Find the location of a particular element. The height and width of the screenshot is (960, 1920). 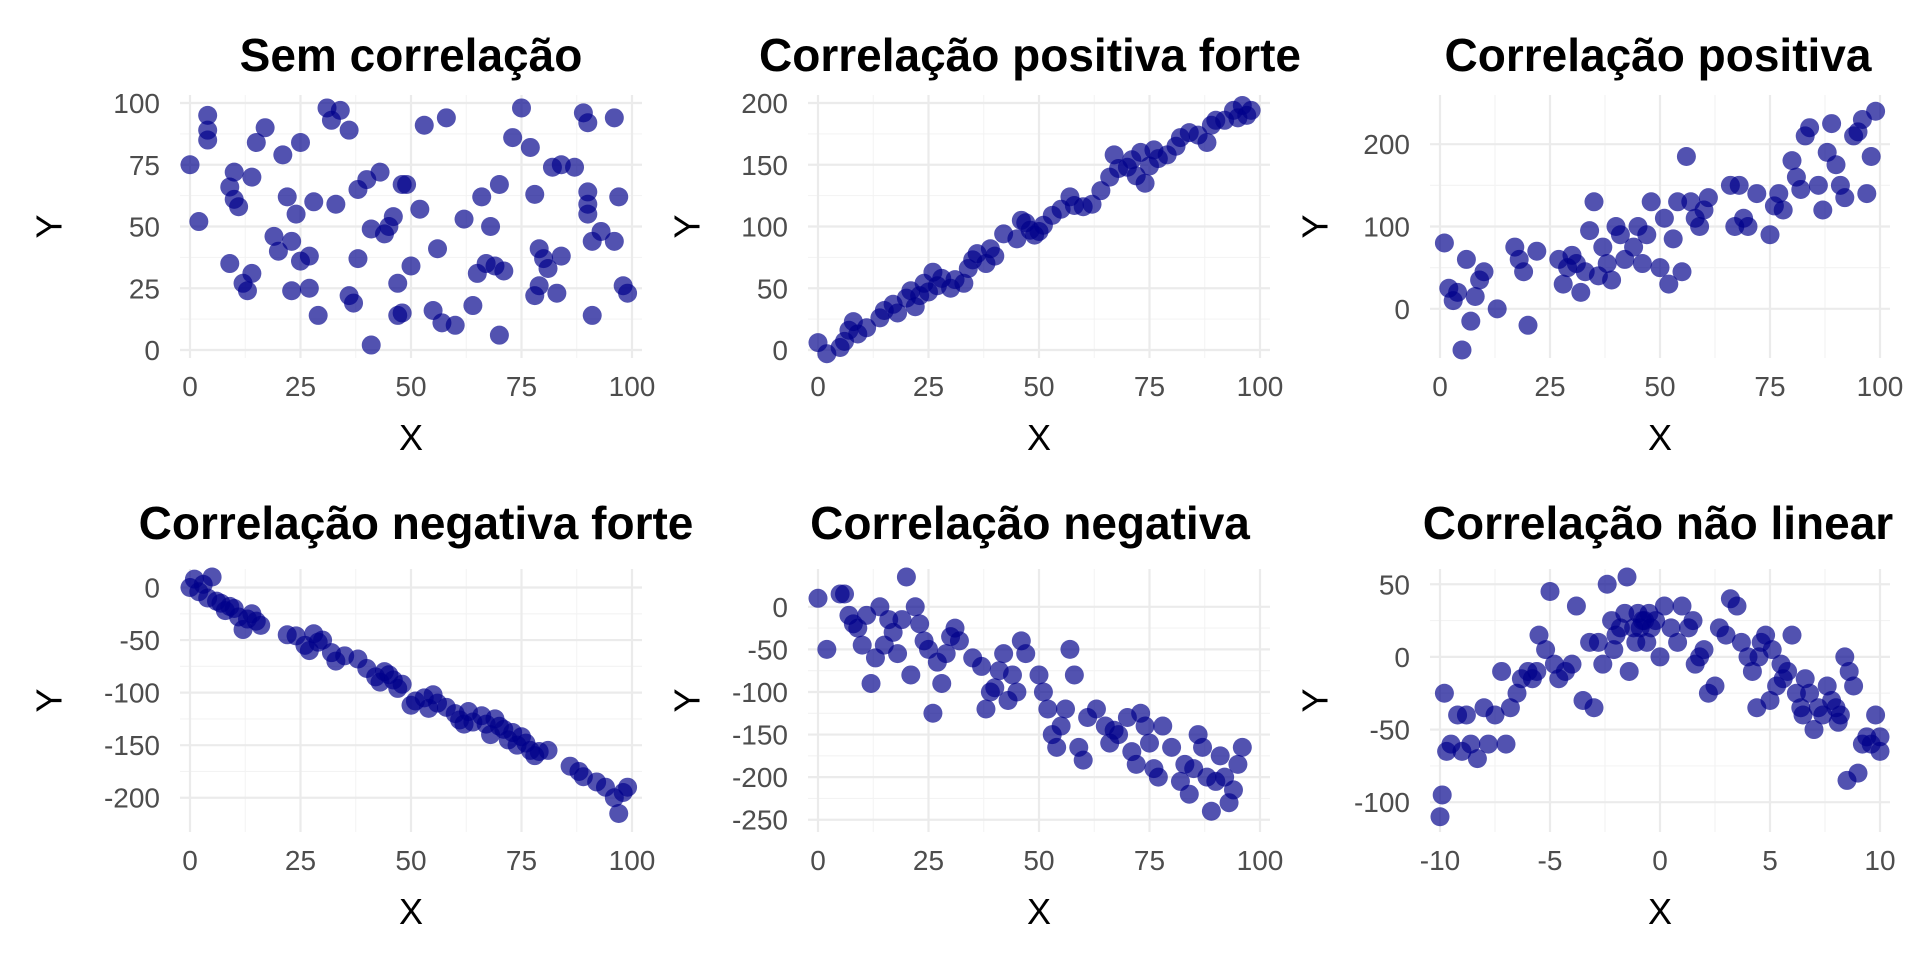

y-tick-label: 75 is located at coordinates (144, 165).